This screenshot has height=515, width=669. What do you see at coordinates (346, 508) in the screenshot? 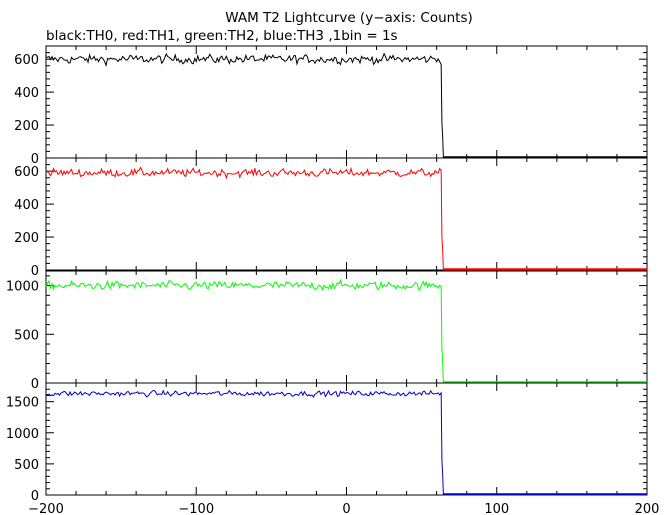
I see `x-tick-label: 0` at bounding box center [346, 508].